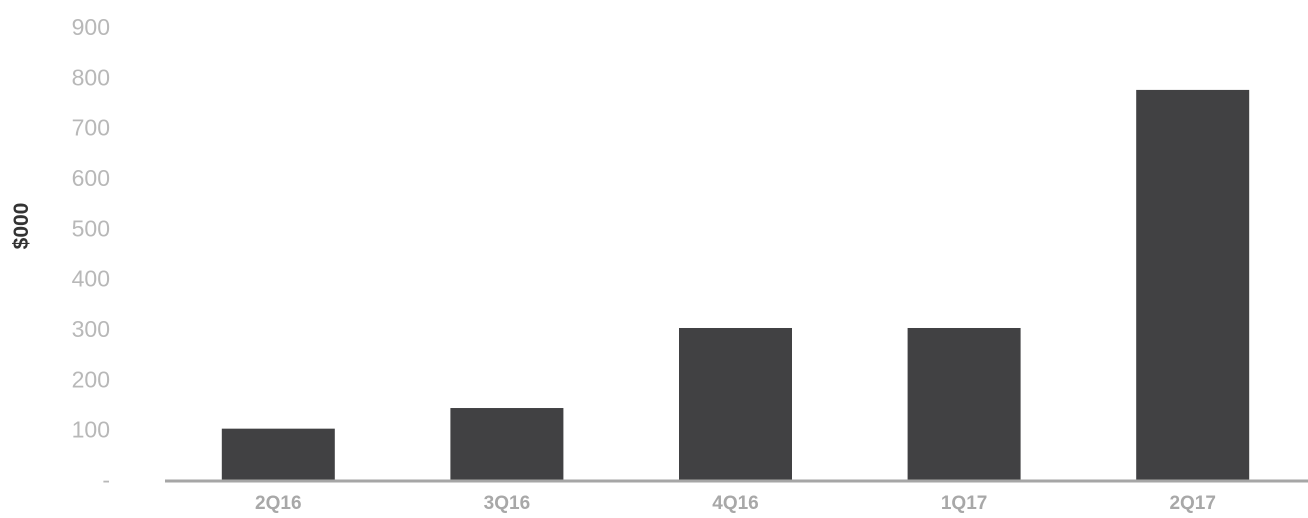 The height and width of the screenshot is (518, 1308). I want to click on x-tick-label: 3Q16, so click(507, 503).